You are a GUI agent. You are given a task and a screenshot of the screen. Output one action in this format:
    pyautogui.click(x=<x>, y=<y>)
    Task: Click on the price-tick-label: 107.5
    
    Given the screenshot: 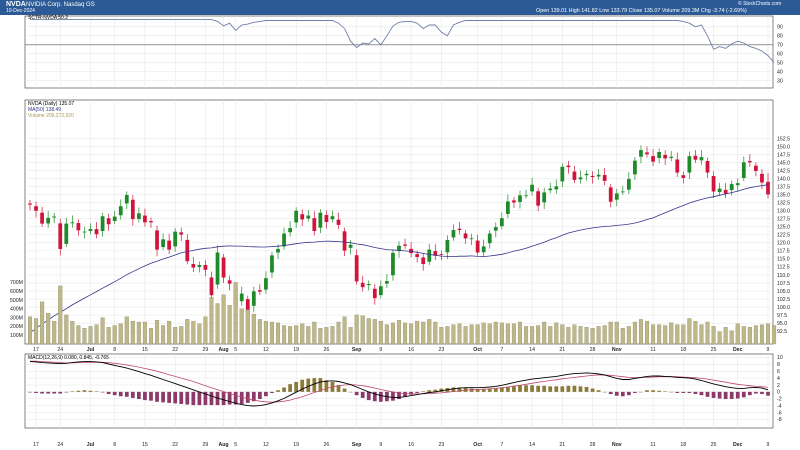 What is the action you would take?
    pyautogui.click(x=783, y=284)
    